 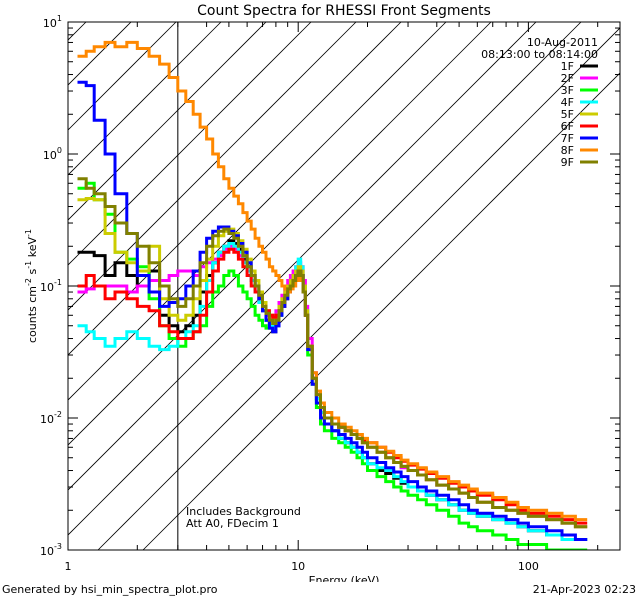 What do you see at coordinates (567, 114) in the screenshot?
I see `legend-label-5f: 5F` at bounding box center [567, 114].